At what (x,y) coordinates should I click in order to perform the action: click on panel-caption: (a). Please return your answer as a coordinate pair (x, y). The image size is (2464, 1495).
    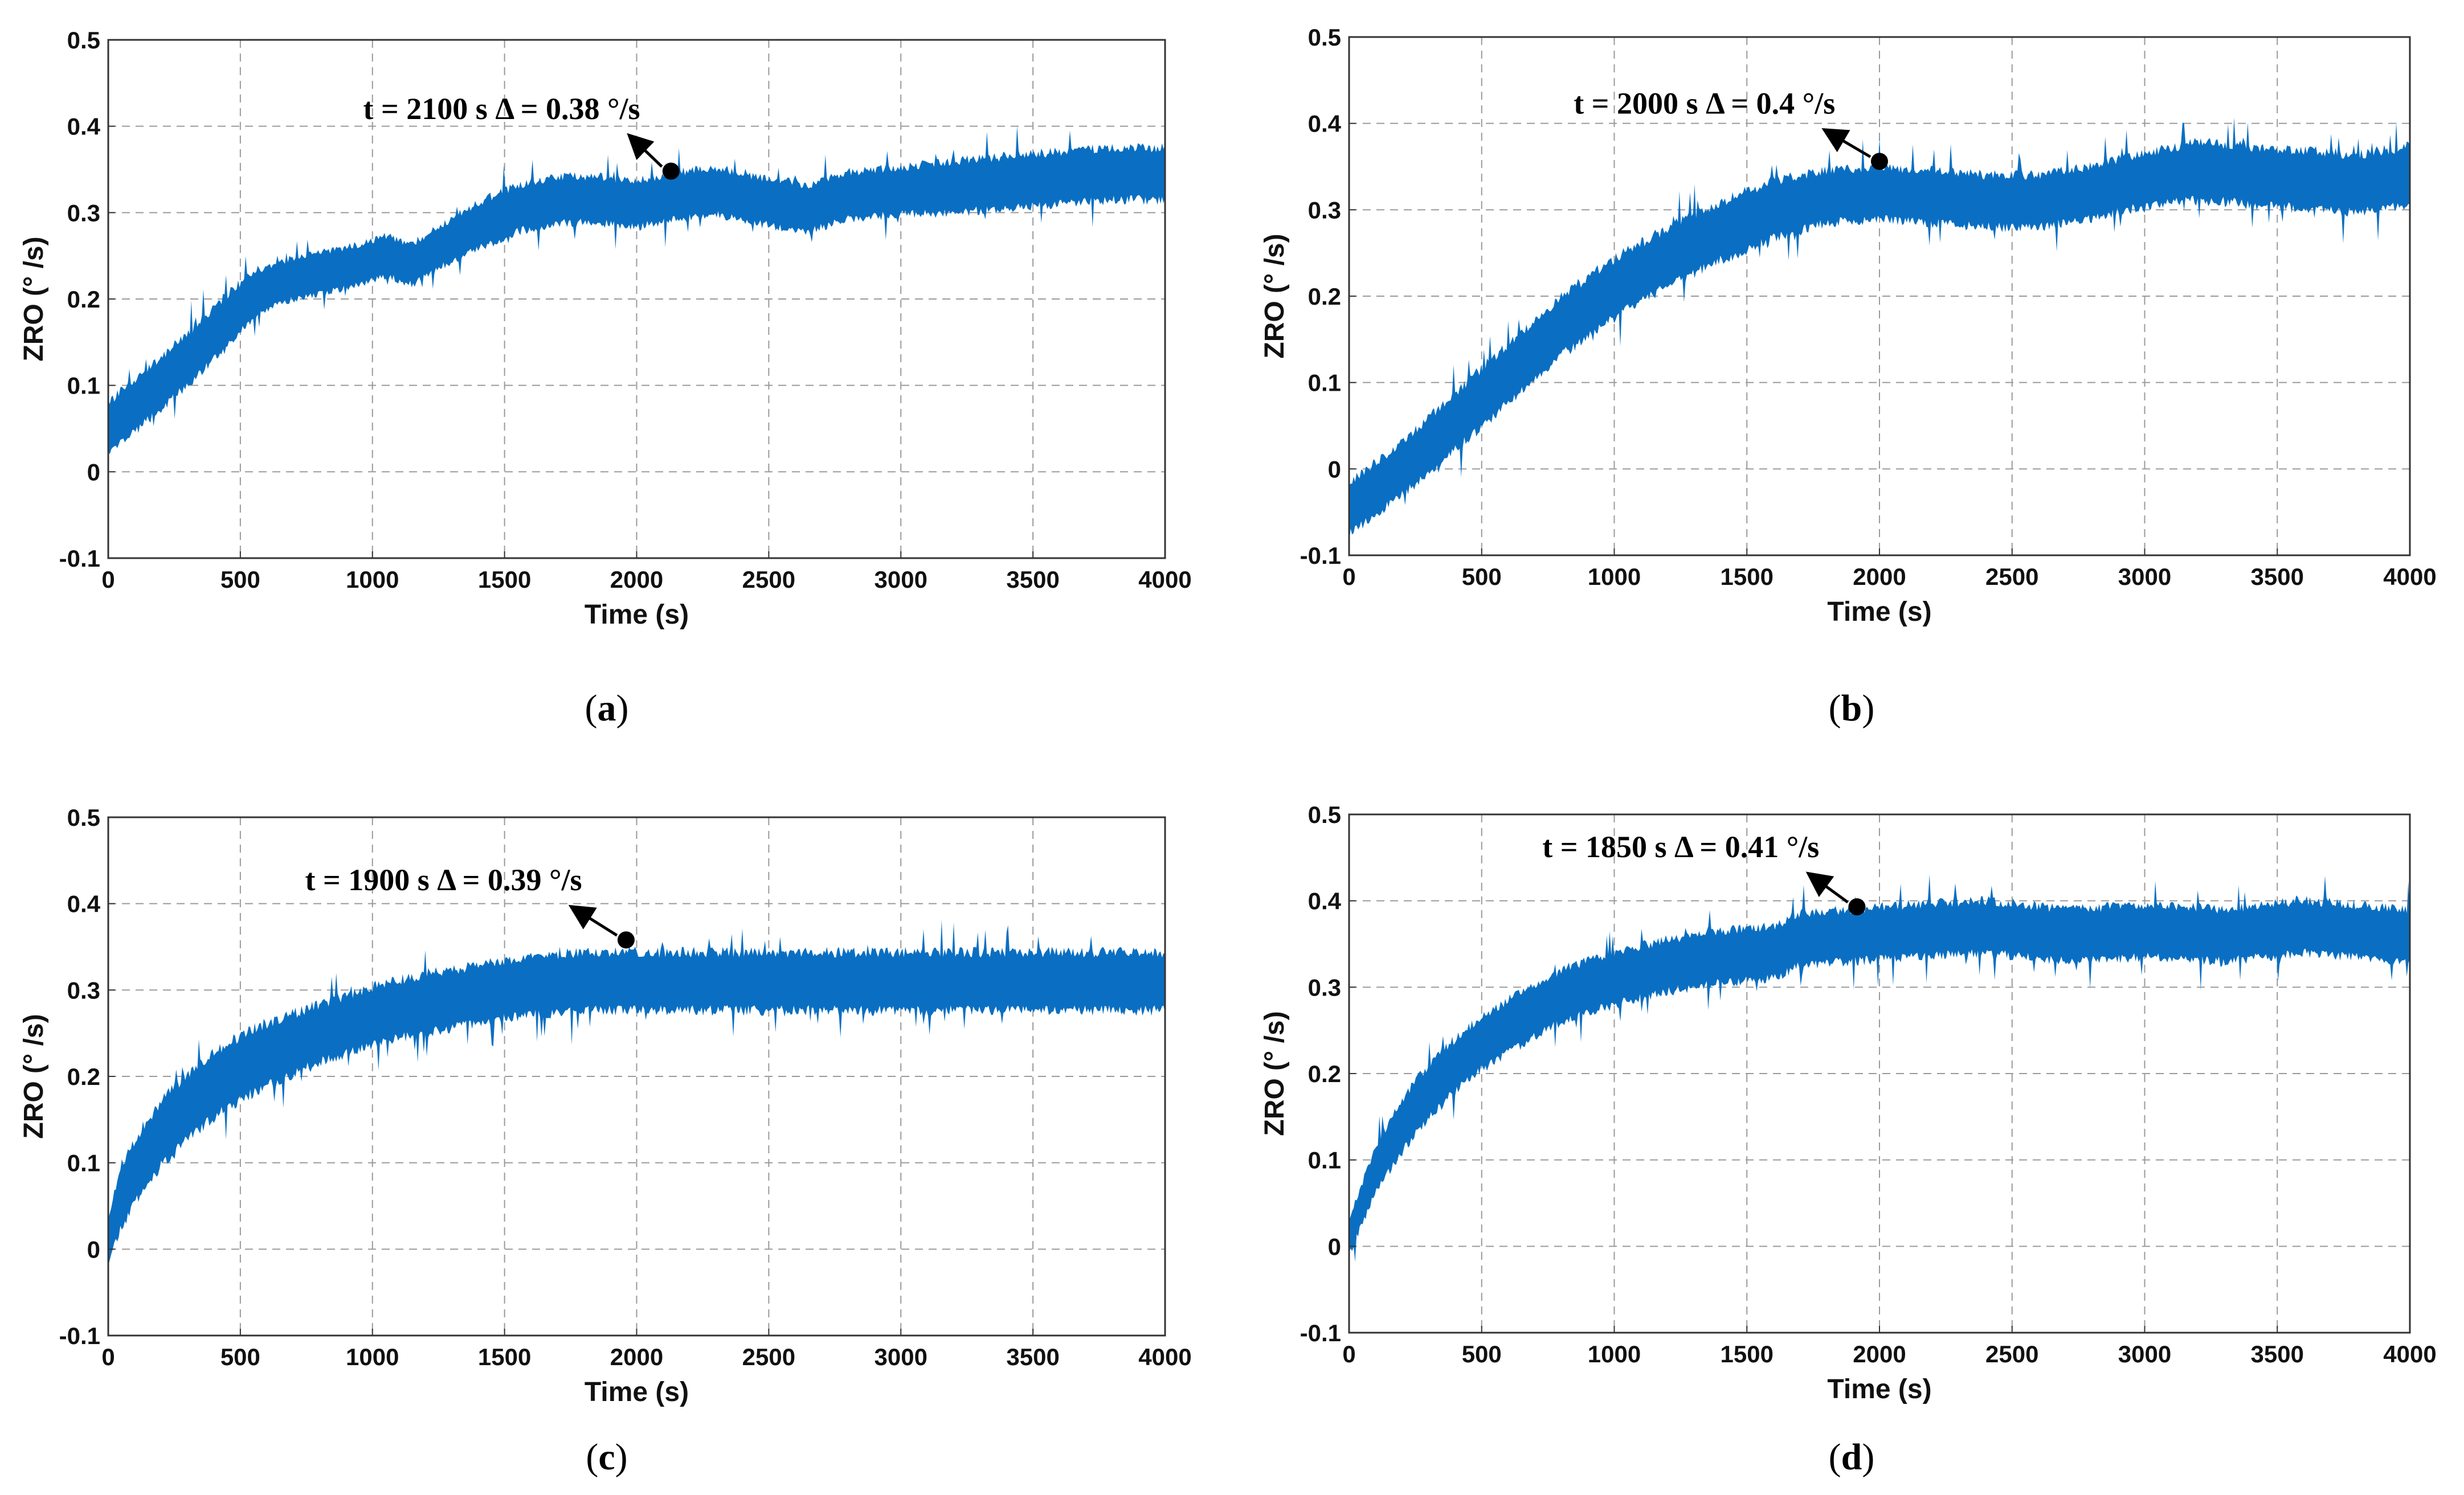
    Looking at the image, I should click on (607, 708).